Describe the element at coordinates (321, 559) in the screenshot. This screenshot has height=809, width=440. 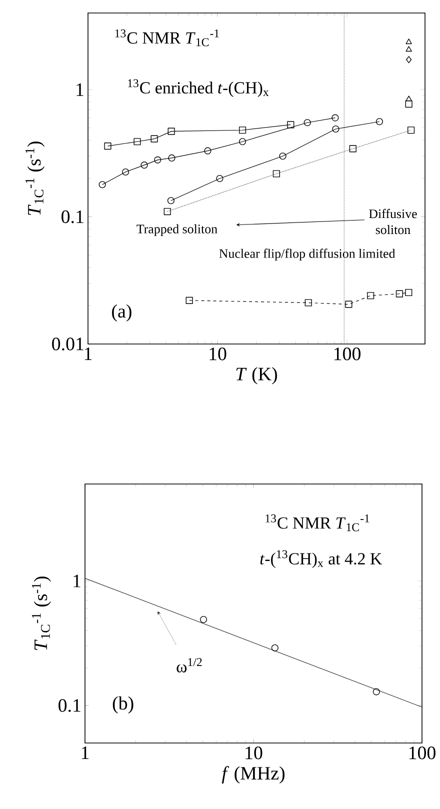
I see `annotation: t-($^{13}$CH)$_{x}$ at 4.2 K` at that location.